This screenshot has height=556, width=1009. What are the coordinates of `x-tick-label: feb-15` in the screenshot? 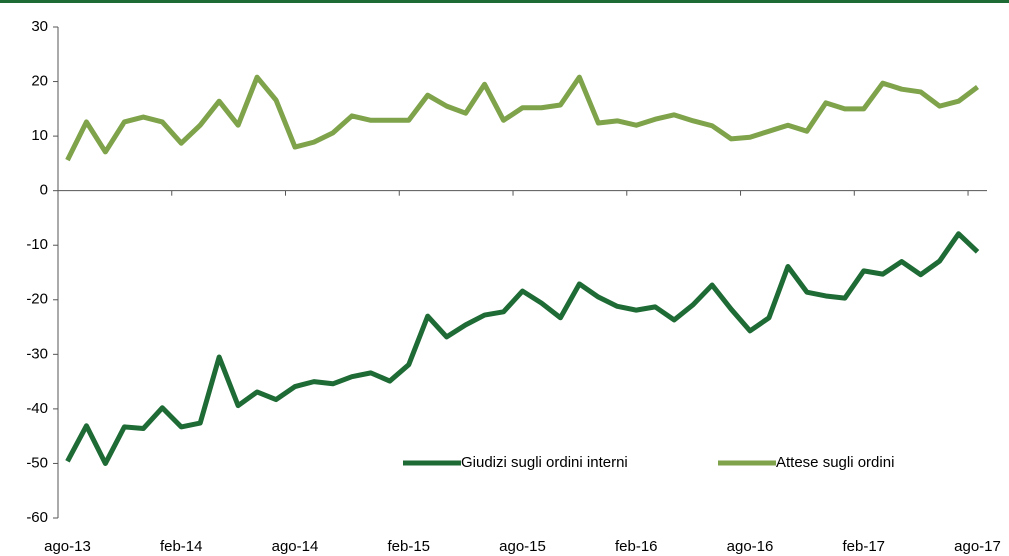 It's located at (408, 546).